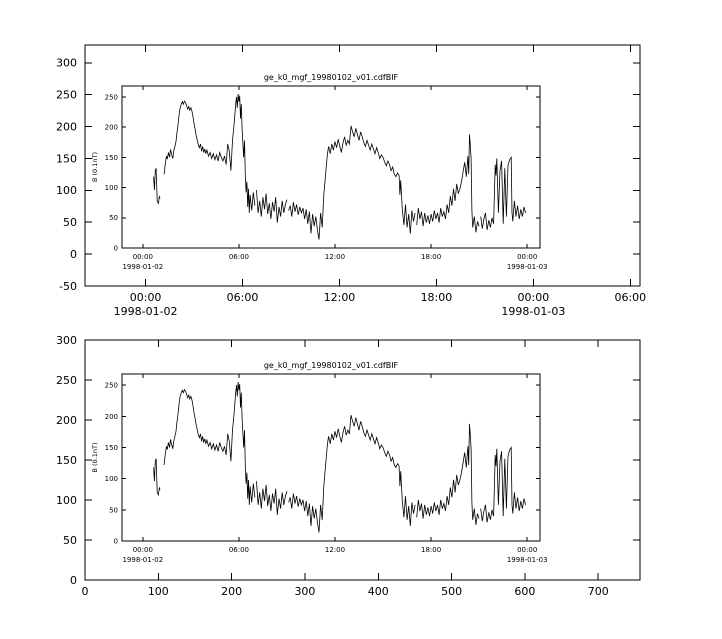  Describe the element at coordinates (113, 510) in the screenshot. I see `inset-chart-bottom-ytick-label: 50` at that location.